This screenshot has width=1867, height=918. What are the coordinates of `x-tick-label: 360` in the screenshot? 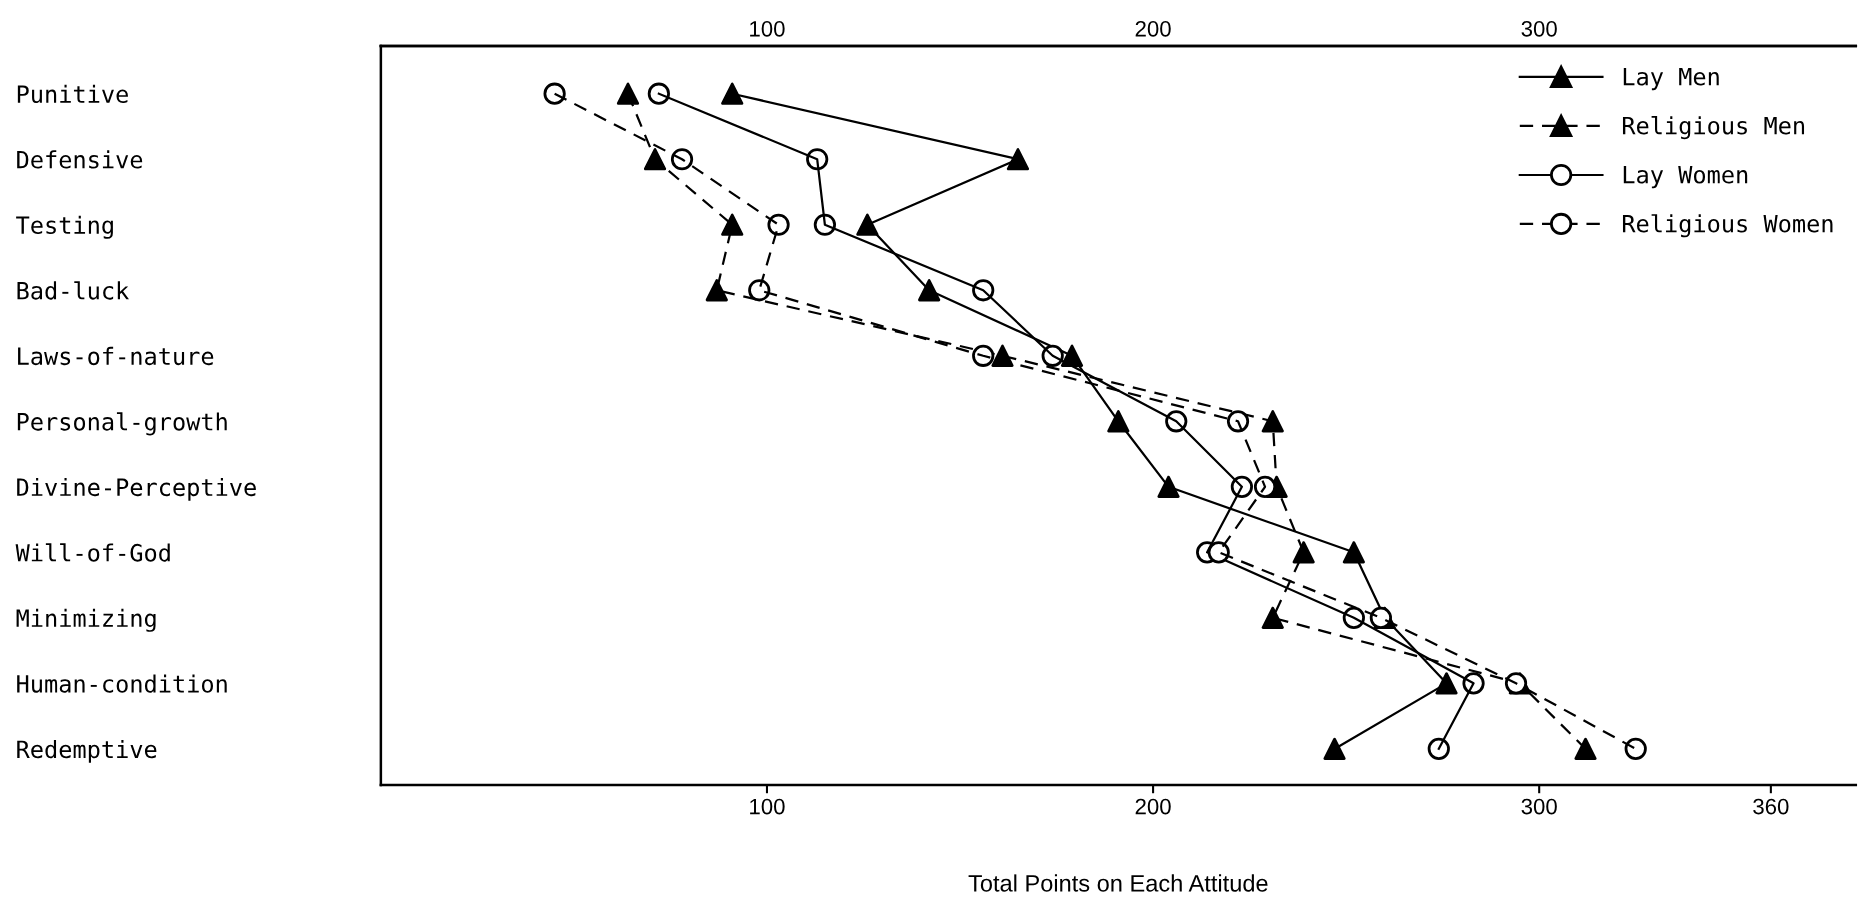 It's located at (1771, 806).